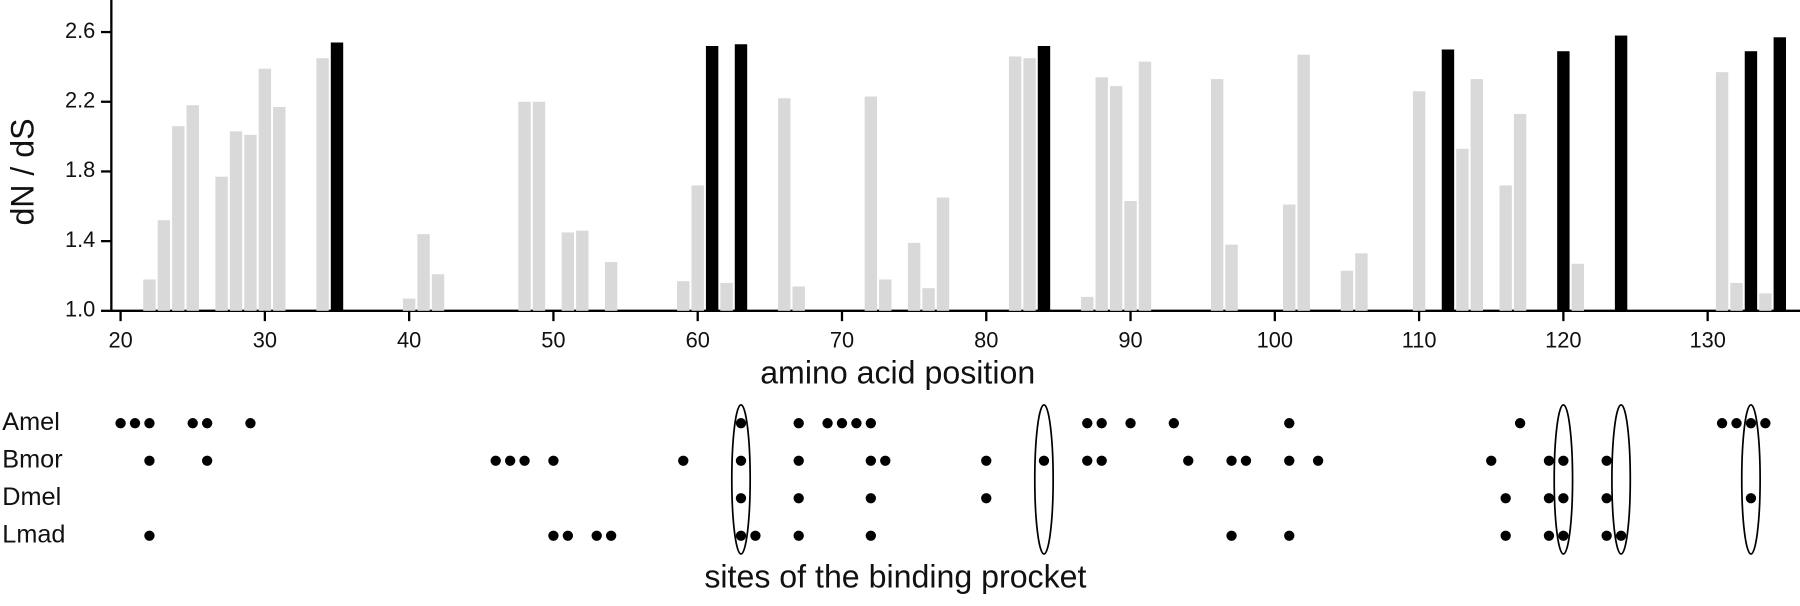 The width and height of the screenshot is (1800, 606). What do you see at coordinates (32, 459) in the screenshot?
I see `species-label: Bmor` at bounding box center [32, 459].